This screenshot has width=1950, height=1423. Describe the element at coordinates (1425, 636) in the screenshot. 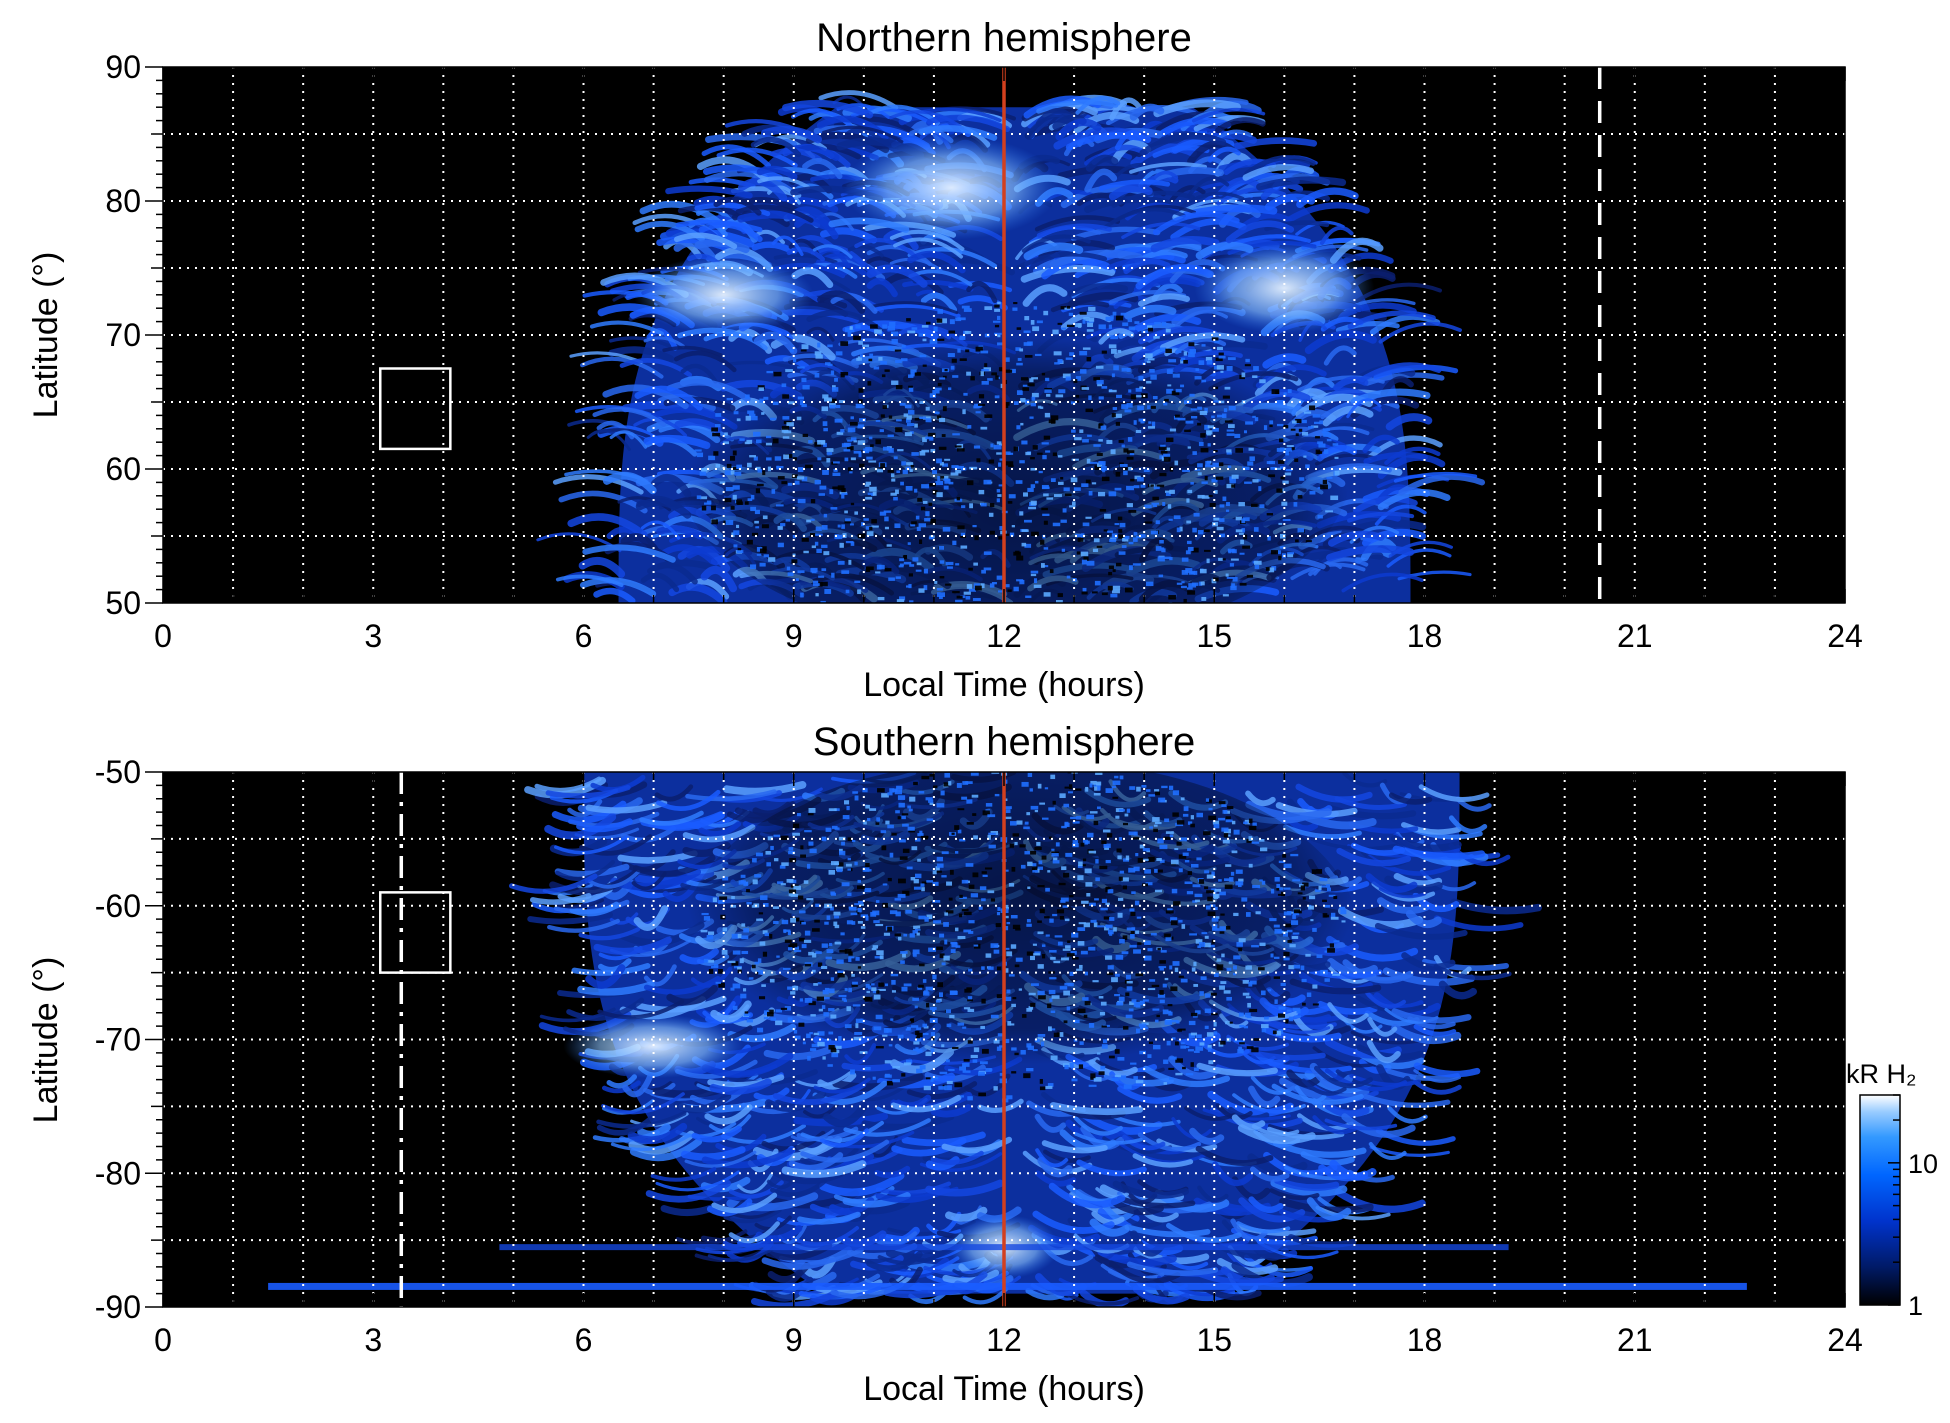

I see `north-x-tick-label: 18` at that location.